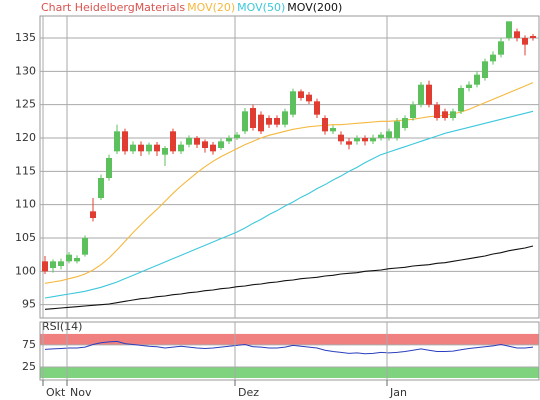 The width and height of the screenshot is (540, 400). What do you see at coordinates (25, 37) in the screenshot?
I see `y-tick-label: 135` at bounding box center [25, 37].